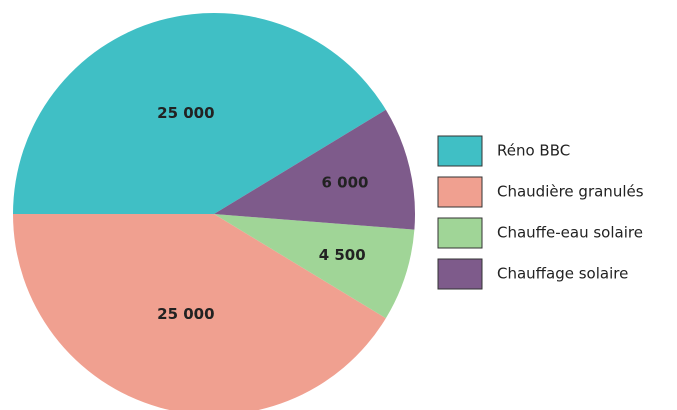  Describe the element at coordinates (345, 182) in the screenshot. I see `slice-label: 6 000` at that location.